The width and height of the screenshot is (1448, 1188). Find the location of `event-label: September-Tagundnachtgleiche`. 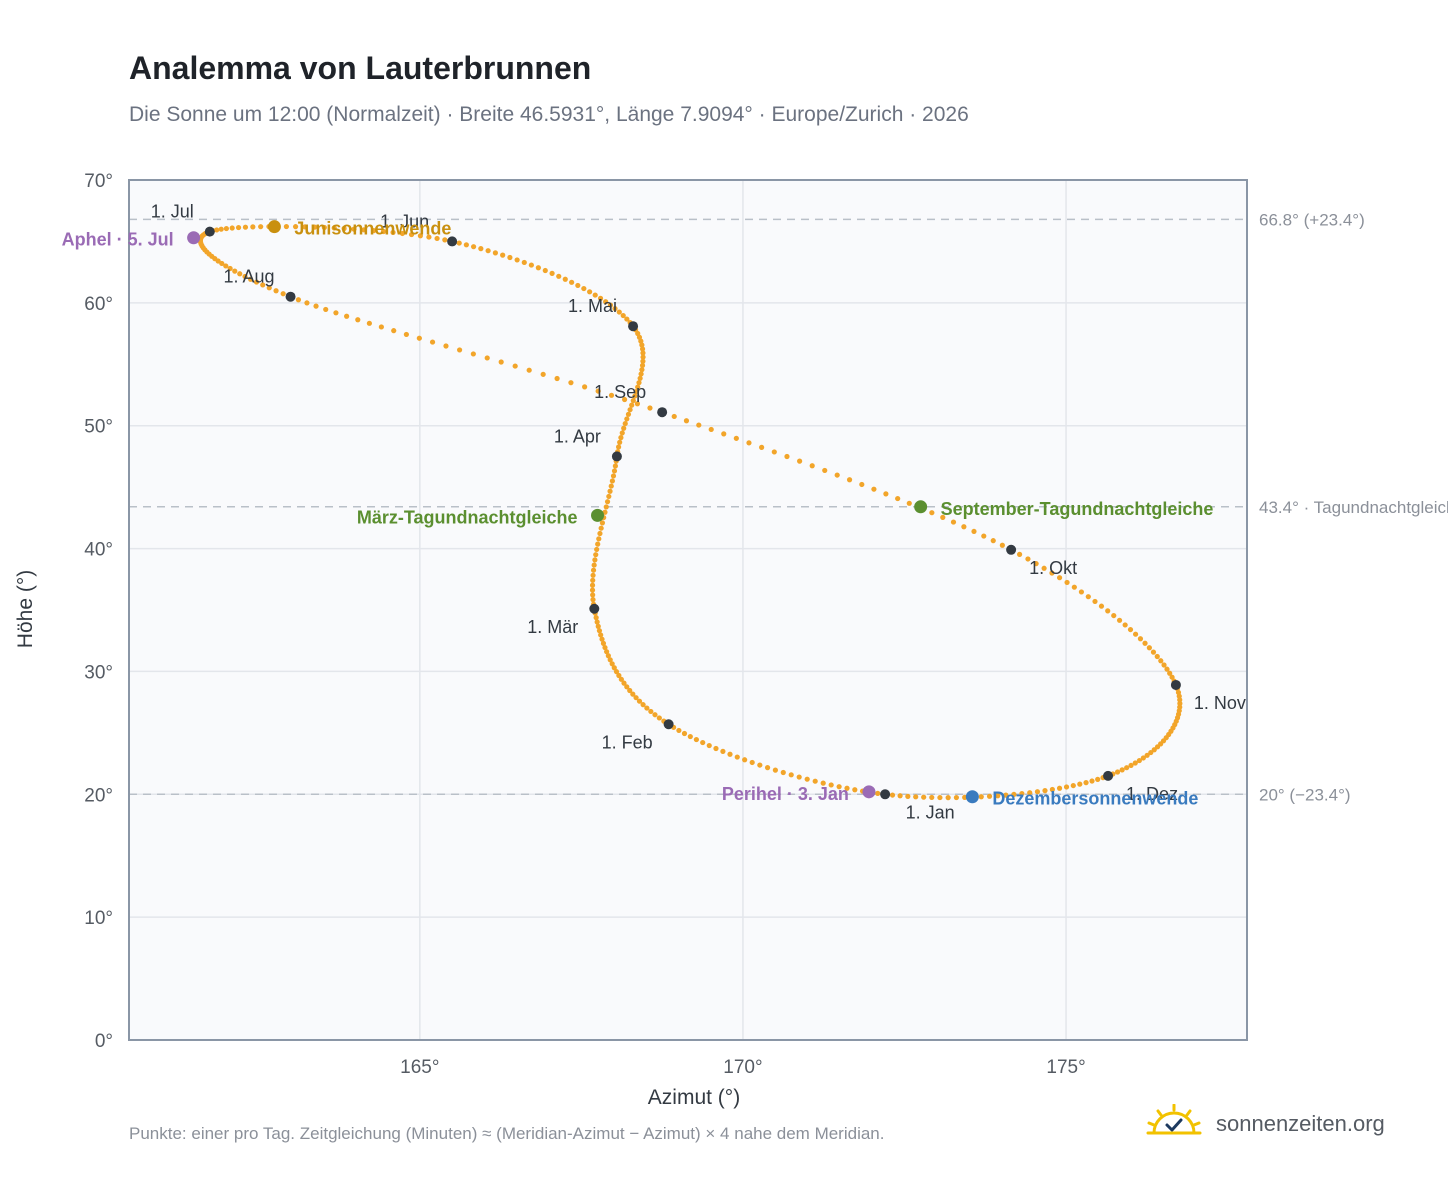

event-label: September-Tagundnachtgleiche is located at coordinates (1077, 509).